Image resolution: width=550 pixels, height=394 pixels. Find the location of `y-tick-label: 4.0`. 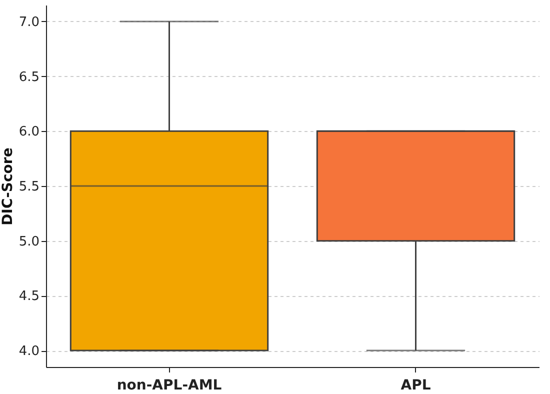

y-tick-label: 4.0 is located at coordinates (29, 352).